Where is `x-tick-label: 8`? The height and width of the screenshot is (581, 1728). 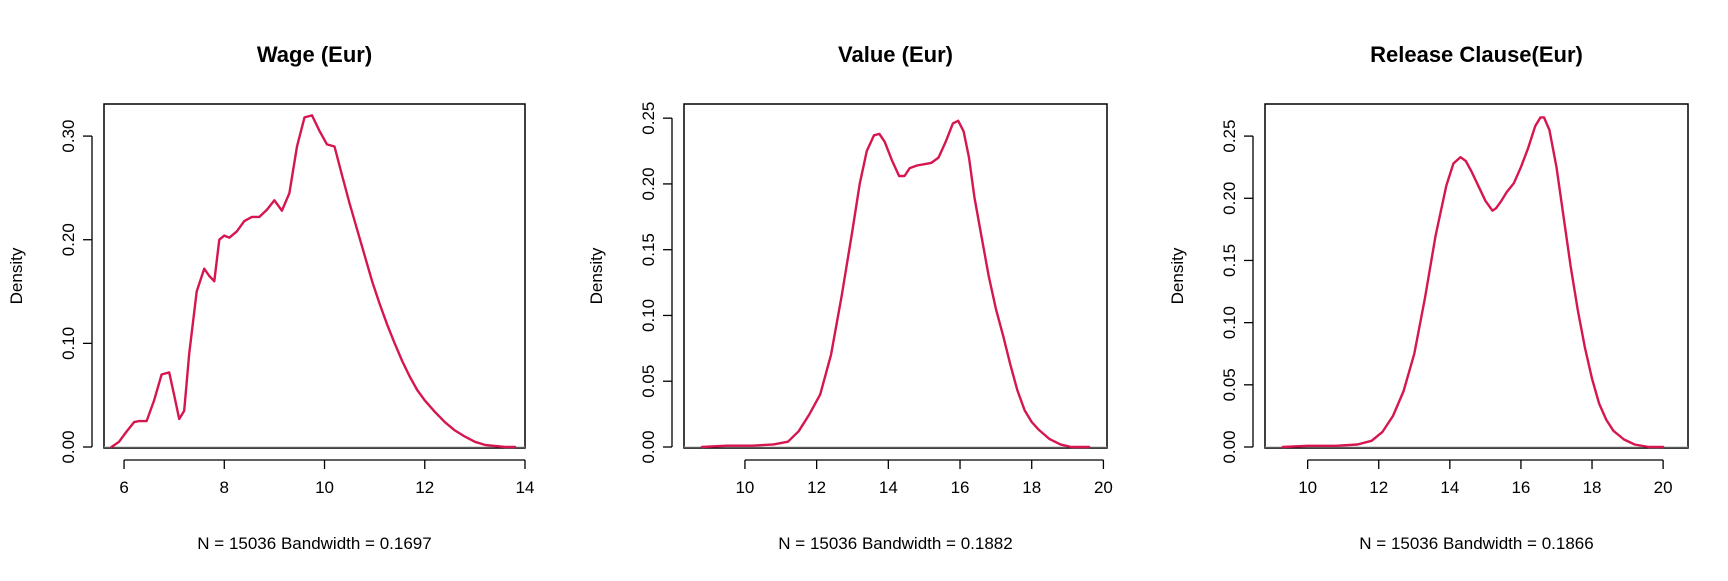 x-tick-label: 8 is located at coordinates (224, 487).